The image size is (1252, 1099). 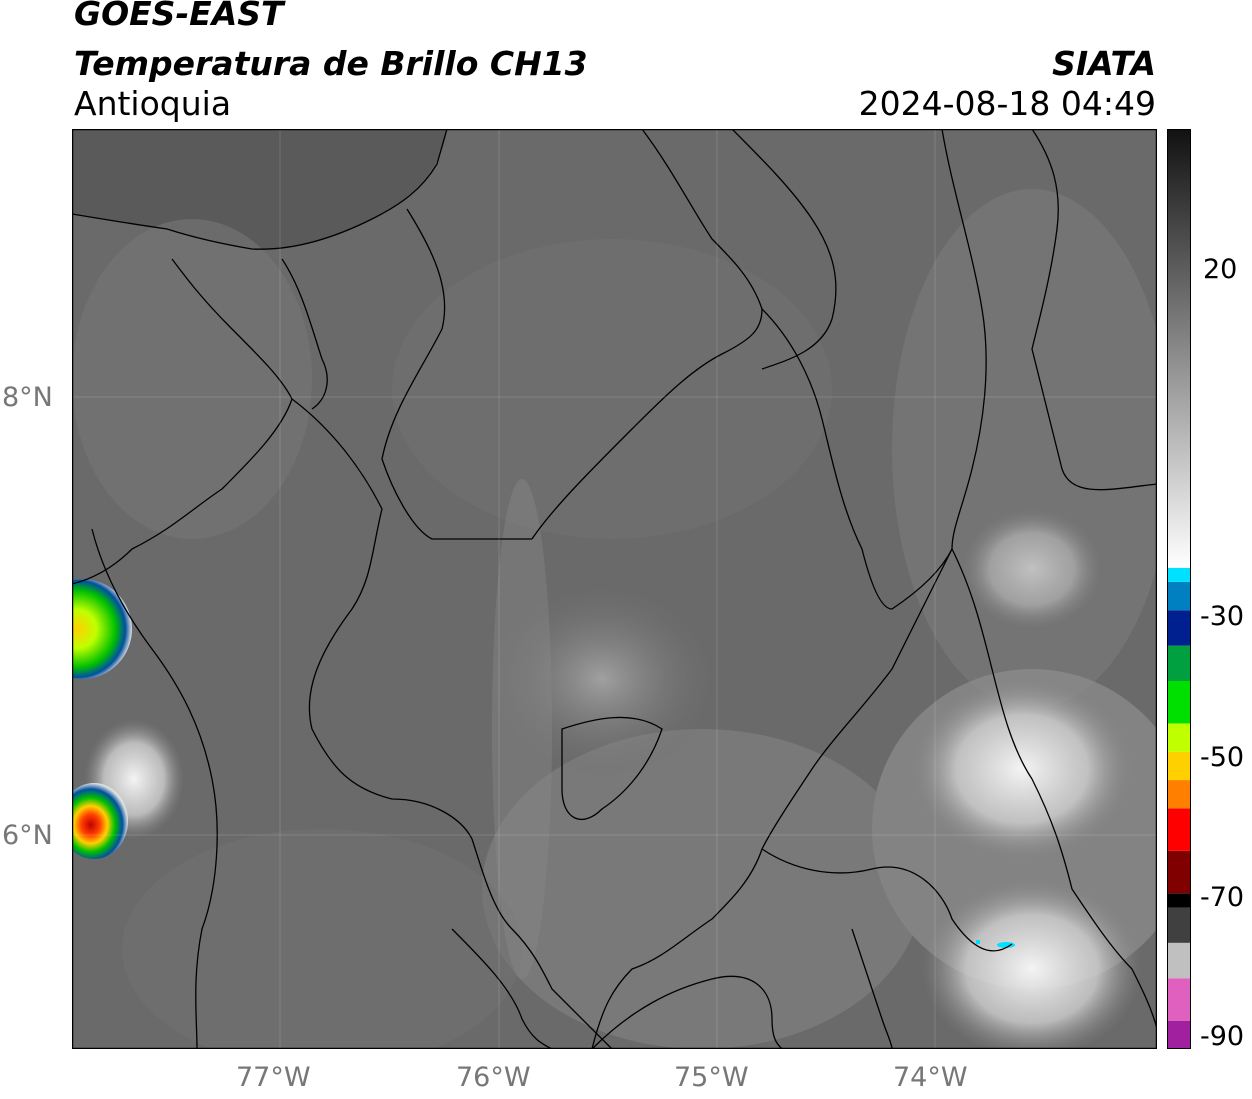 What do you see at coordinates (930, 1077) in the screenshot?
I see `lon-tick-label: 74°W` at bounding box center [930, 1077].